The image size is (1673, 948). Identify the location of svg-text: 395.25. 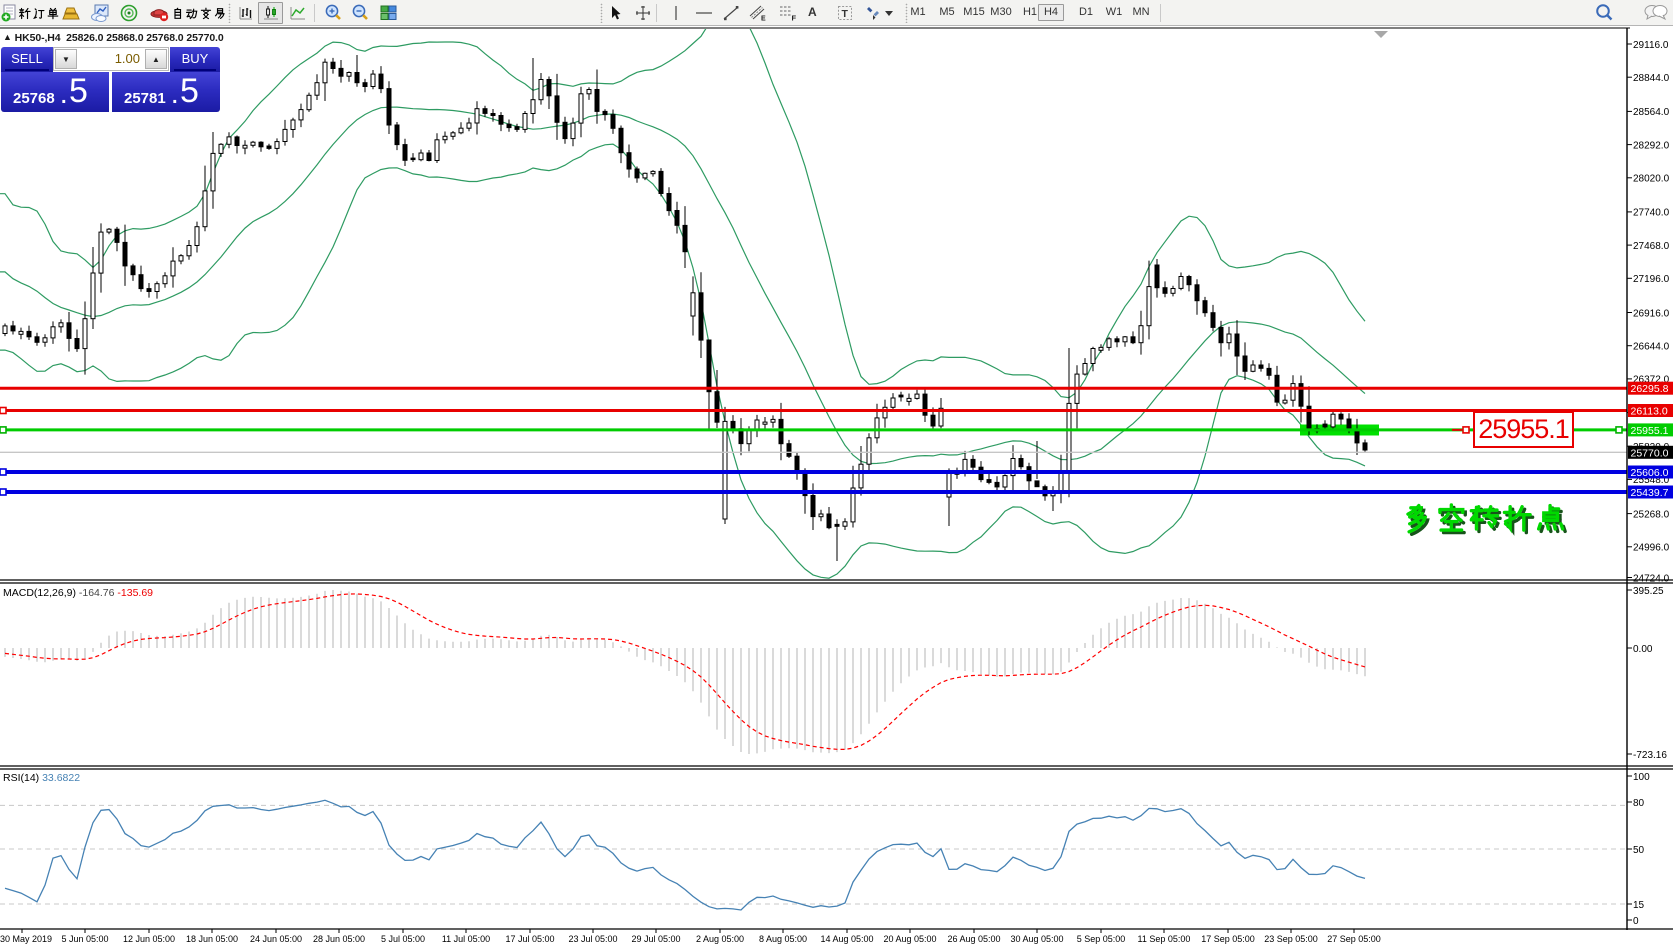
(1648, 591).